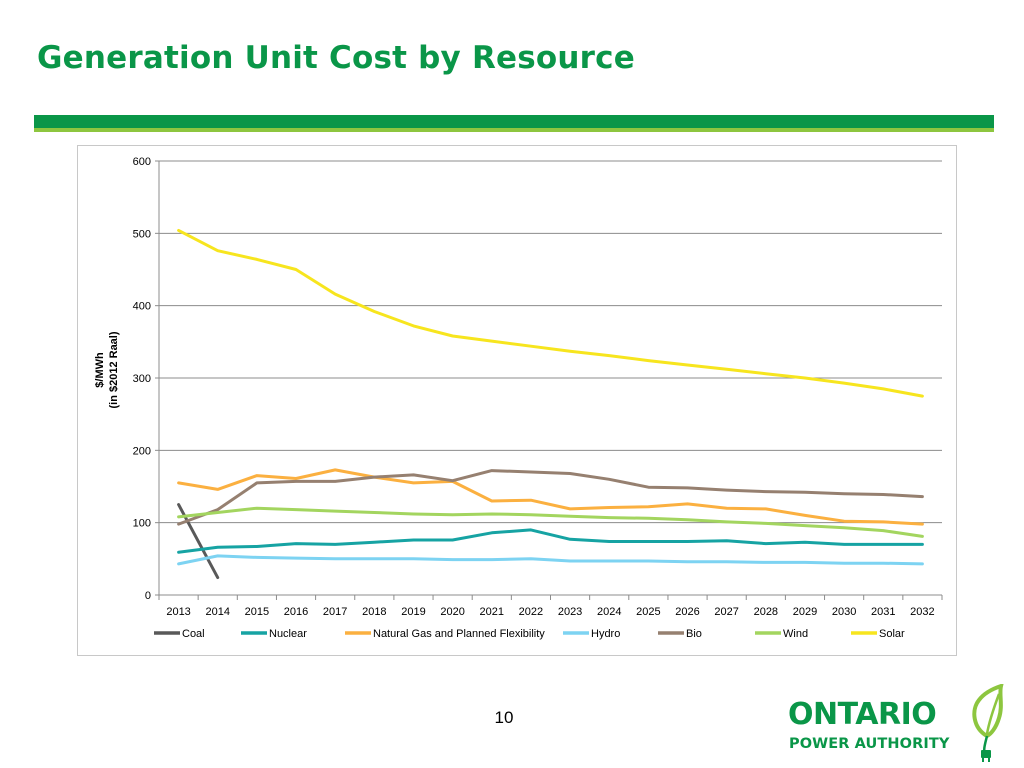  I want to click on ontario-power-authority-logo: ONTARIO POWER AUTHORITY, so click(898, 724).